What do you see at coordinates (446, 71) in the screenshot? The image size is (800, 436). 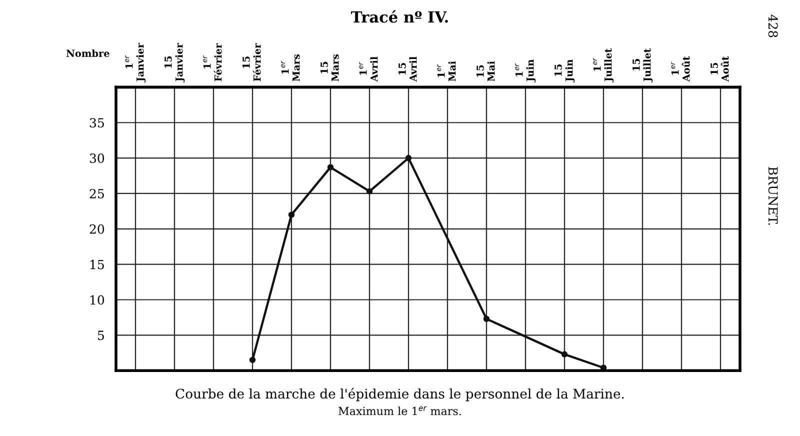 I see `x-tick-label: 1$^{er}$ Mai` at bounding box center [446, 71].